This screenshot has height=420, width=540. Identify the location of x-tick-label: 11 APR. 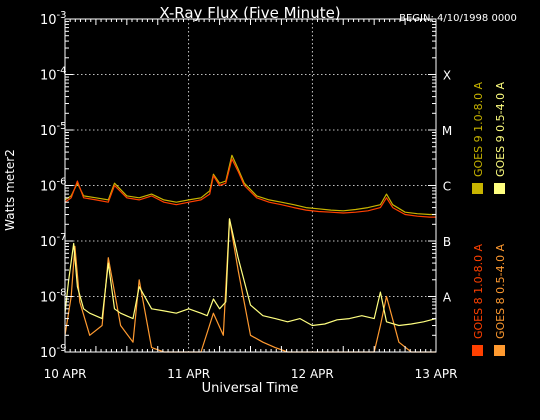
(188, 374).